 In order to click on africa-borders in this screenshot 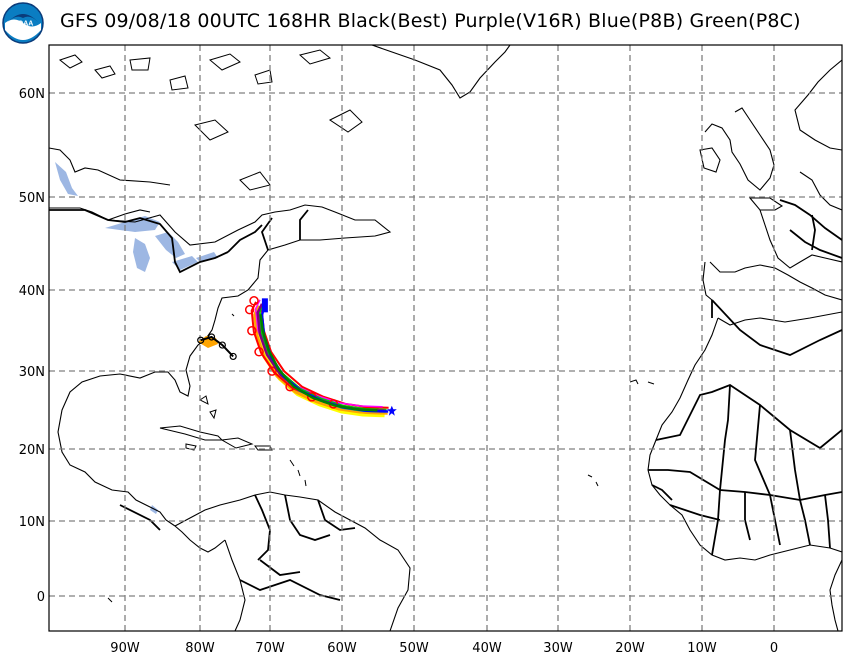, I will do `click(745, 427)`.